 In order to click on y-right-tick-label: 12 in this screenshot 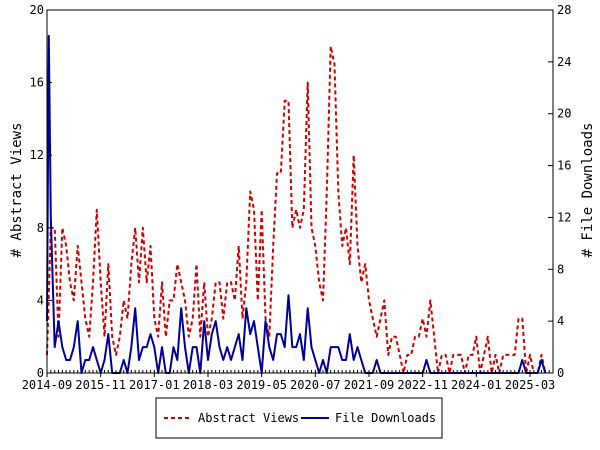, I will do `click(564, 217)`.